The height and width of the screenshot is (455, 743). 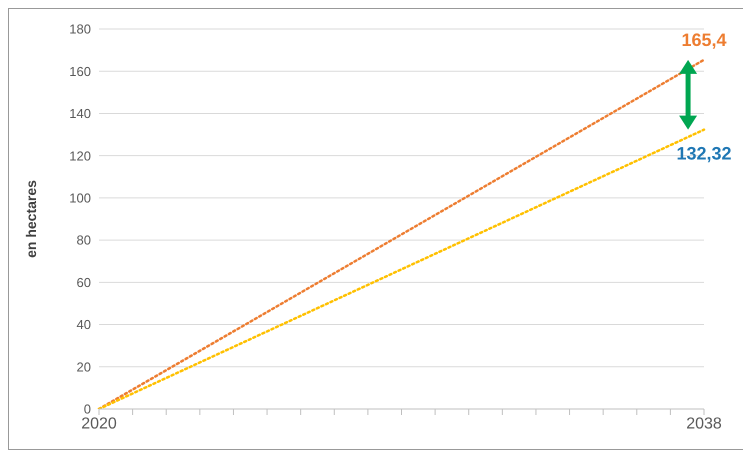 What do you see at coordinates (83, 324) in the screenshot?
I see `y-tick-label: 40` at bounding box center [83, 324].